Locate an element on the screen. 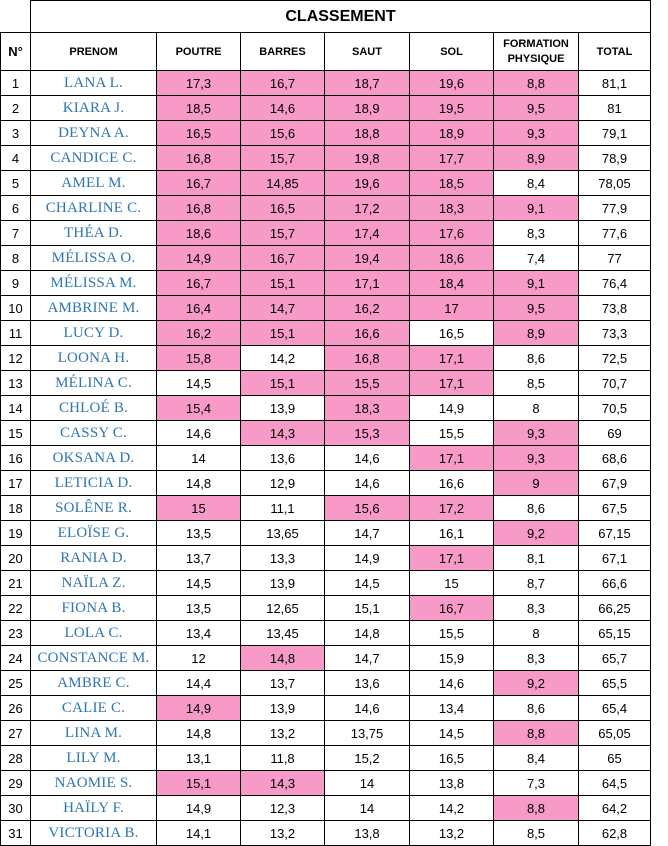 The image size is (668, 846). table-row: 8 MÉLISSA O. 14,9 16,7 19,4 18,6 7,4 77 is located at coordinates (325, 258).